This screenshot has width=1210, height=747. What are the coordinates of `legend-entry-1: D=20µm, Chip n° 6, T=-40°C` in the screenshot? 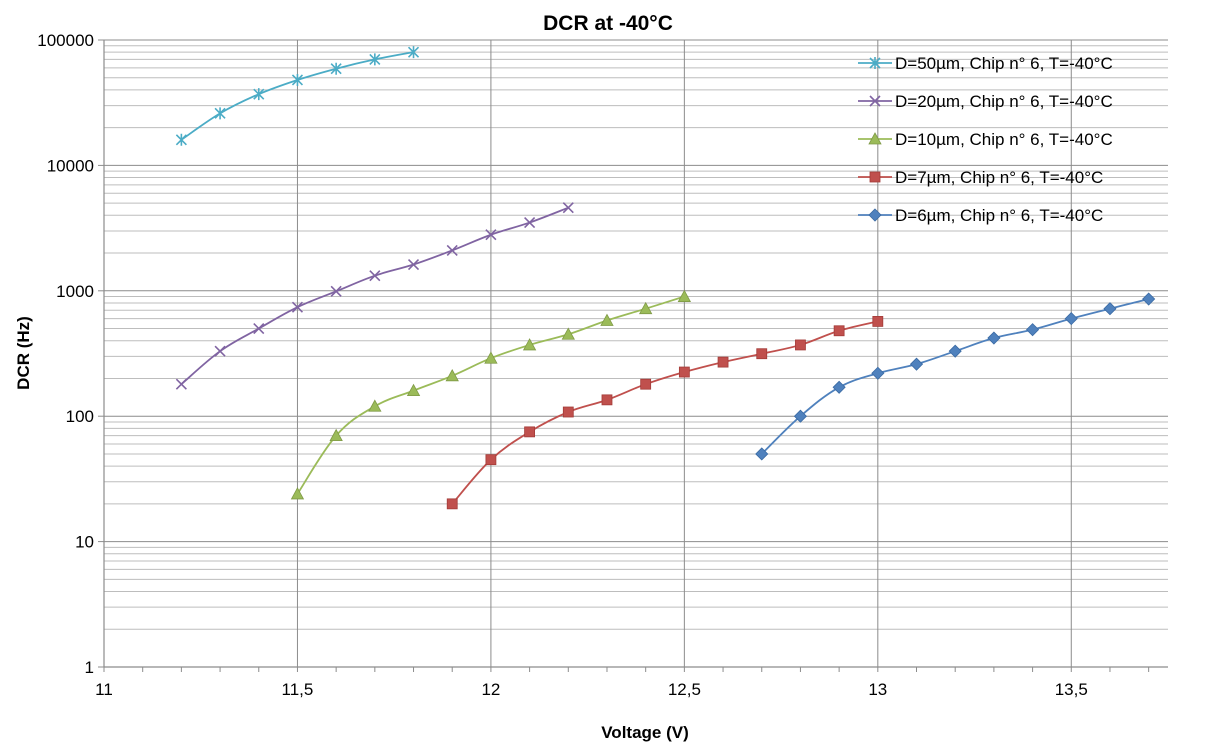 It's located at (985, 101).